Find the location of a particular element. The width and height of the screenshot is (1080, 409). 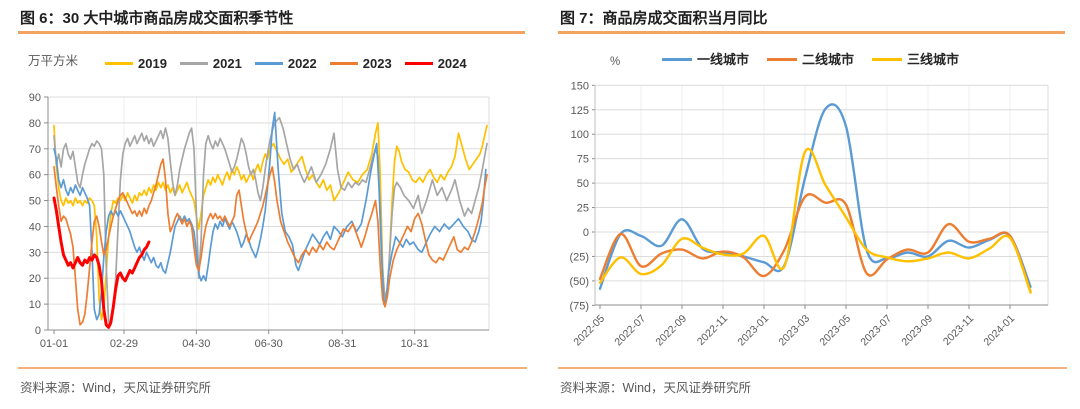

y-axis-tick-label: (50) is located at coordinates (579, 282).